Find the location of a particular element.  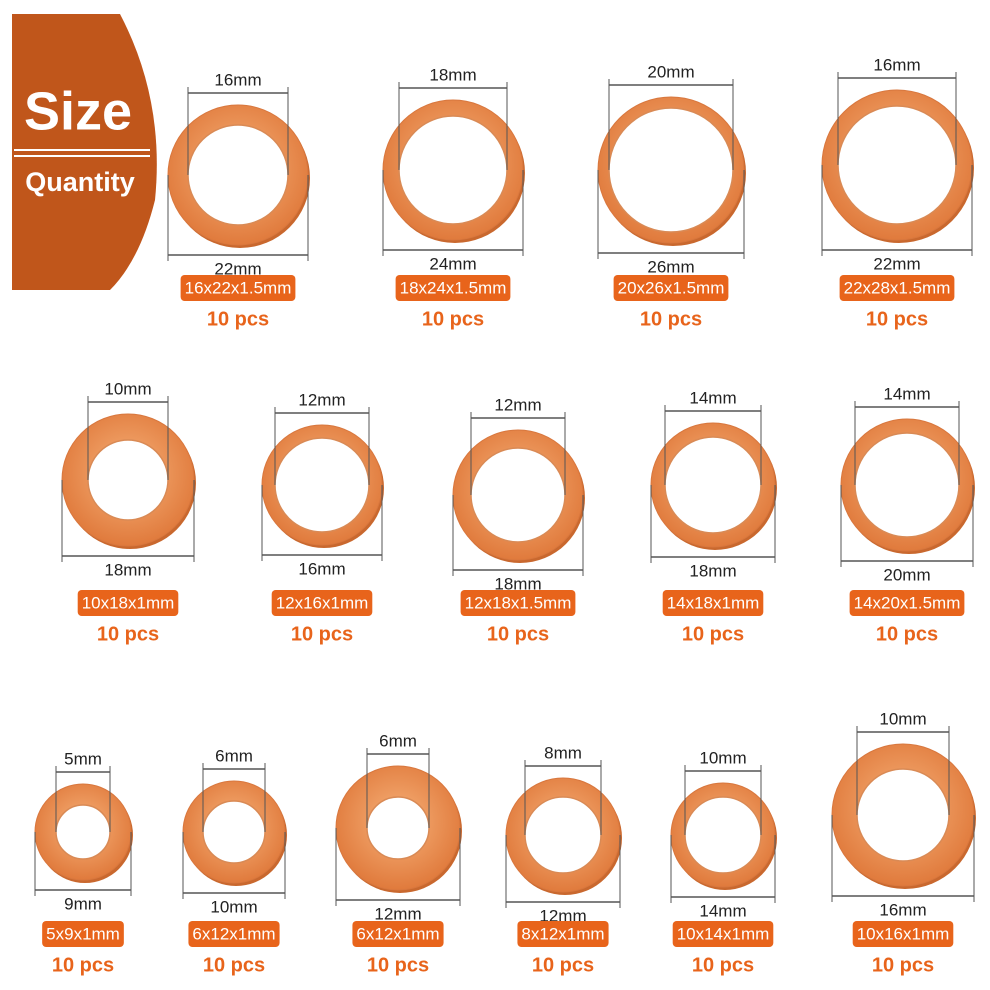

spec-label: 10x16x1mm is located at coordinates (903, 933).